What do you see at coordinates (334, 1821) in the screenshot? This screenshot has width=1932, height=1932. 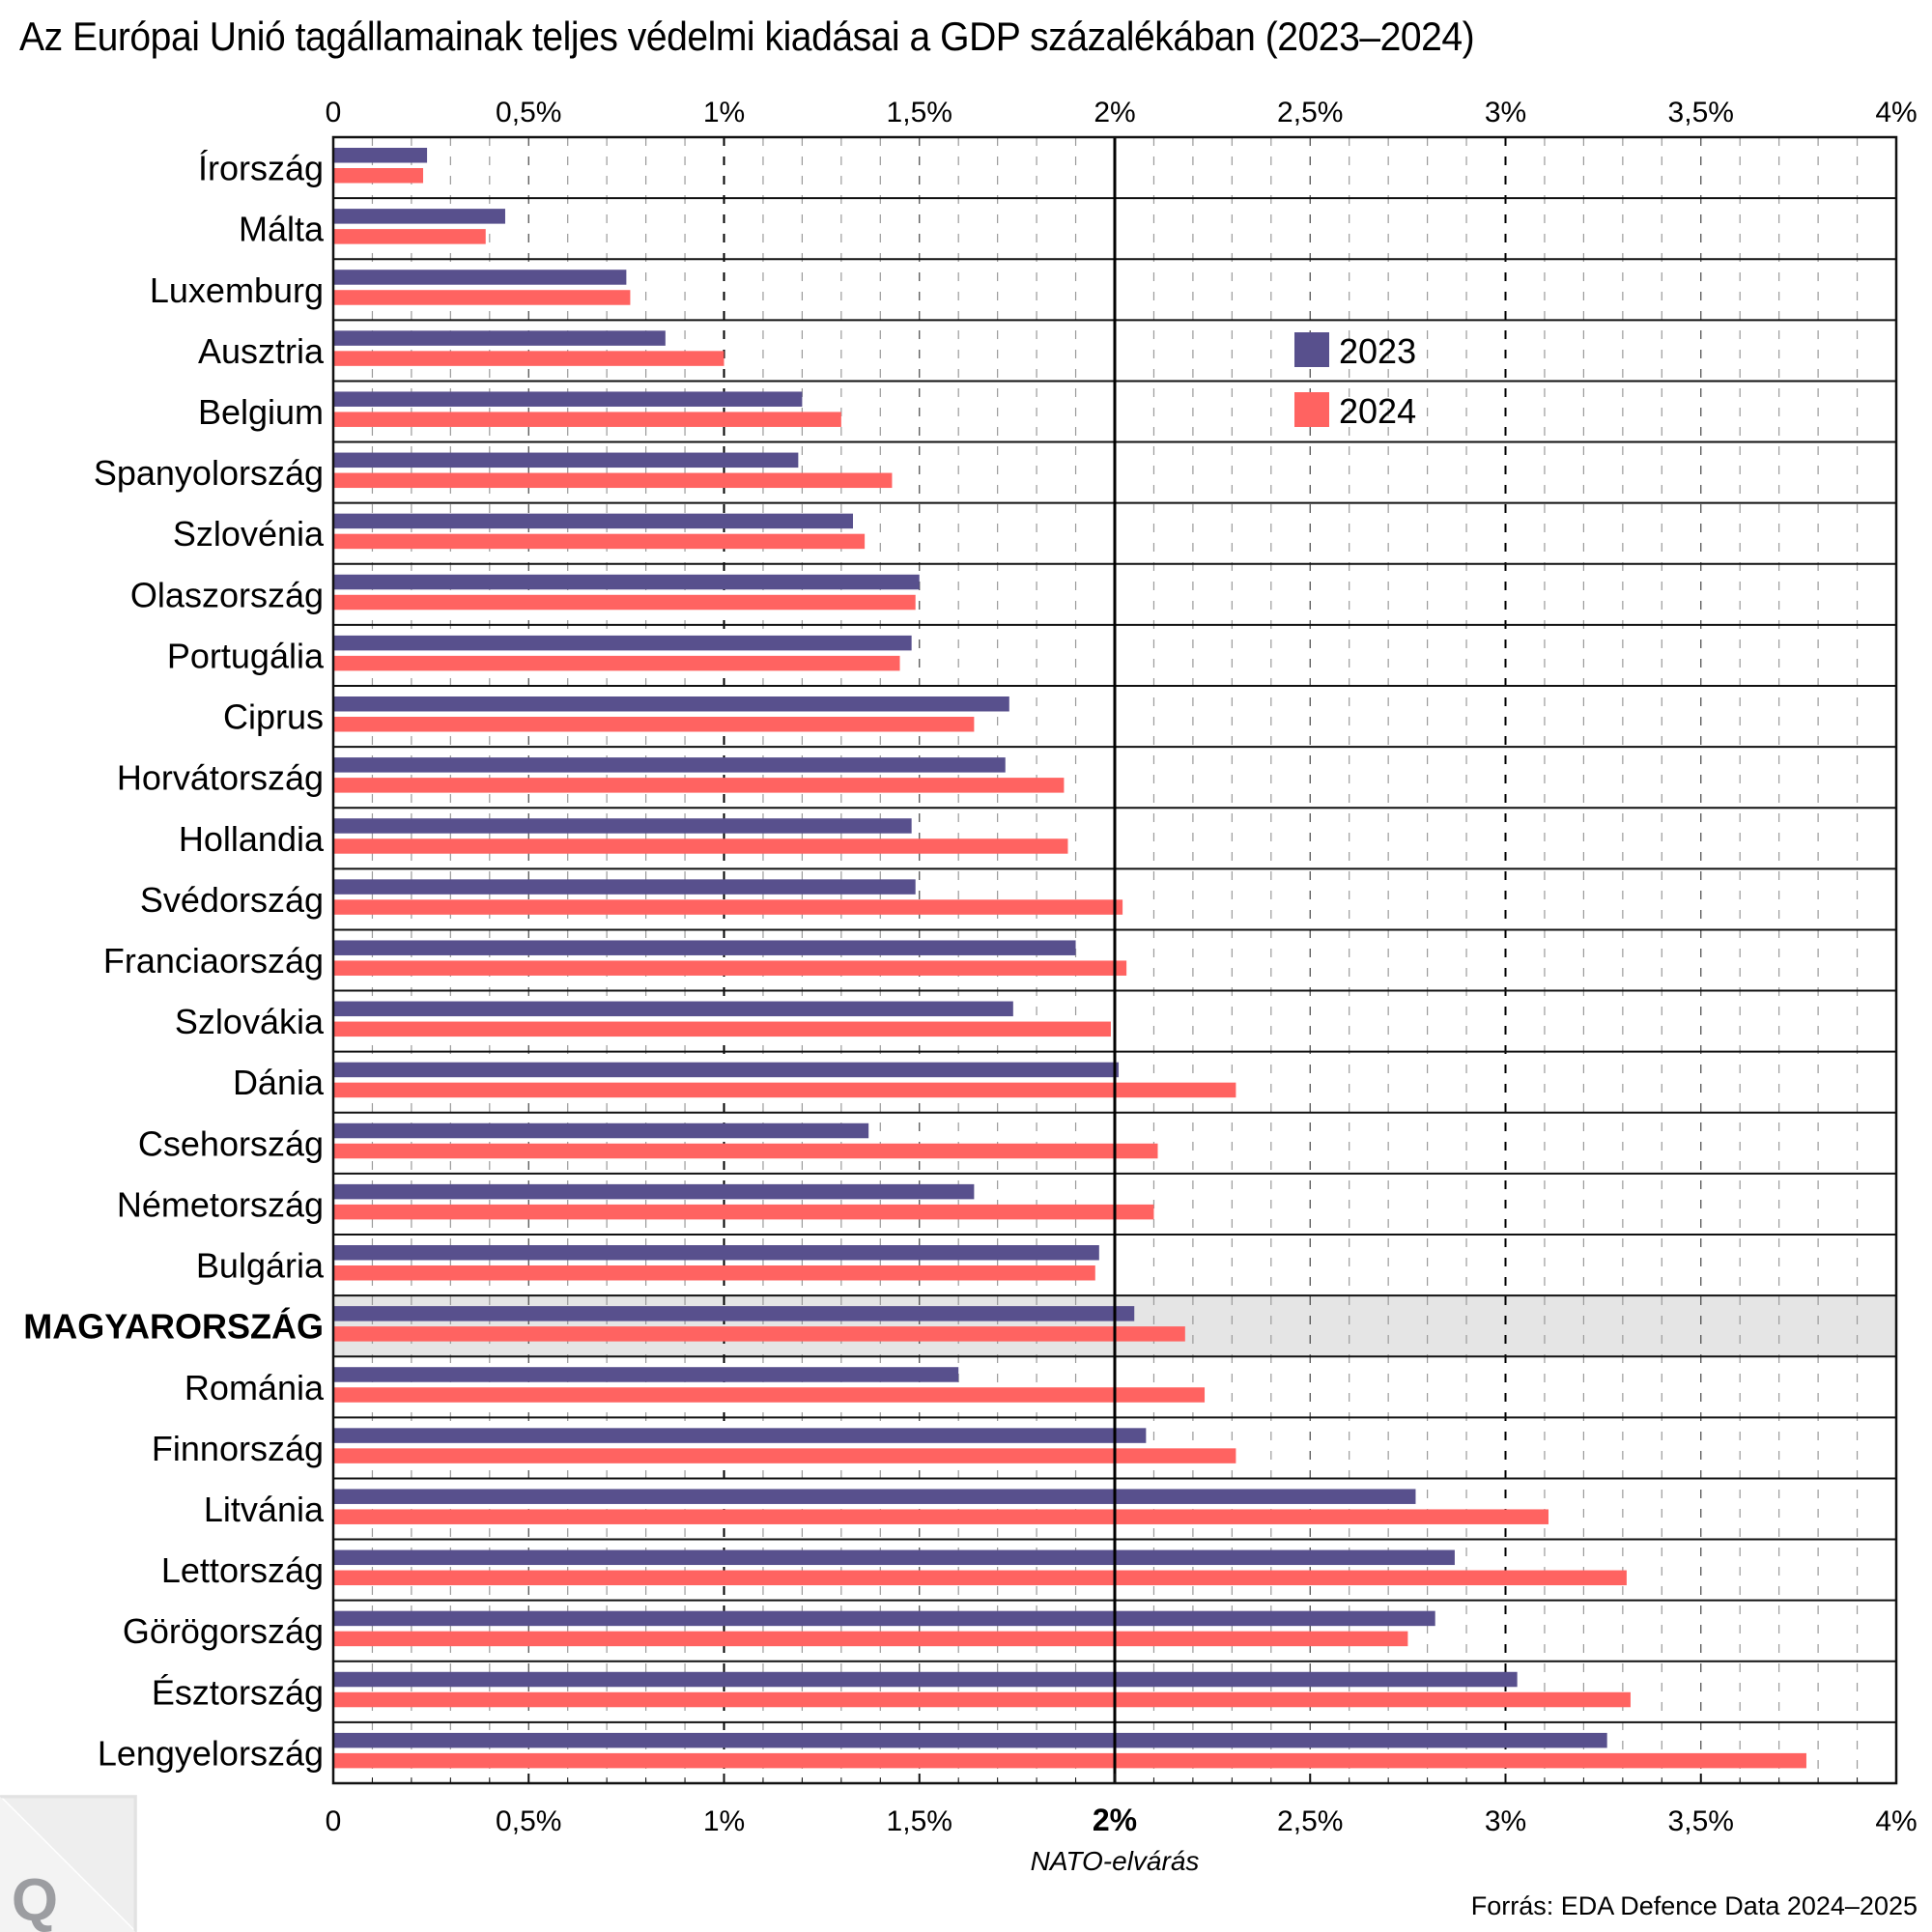 I see `x-tick-label-bottom: 0` at bounding box center [334, 1821].